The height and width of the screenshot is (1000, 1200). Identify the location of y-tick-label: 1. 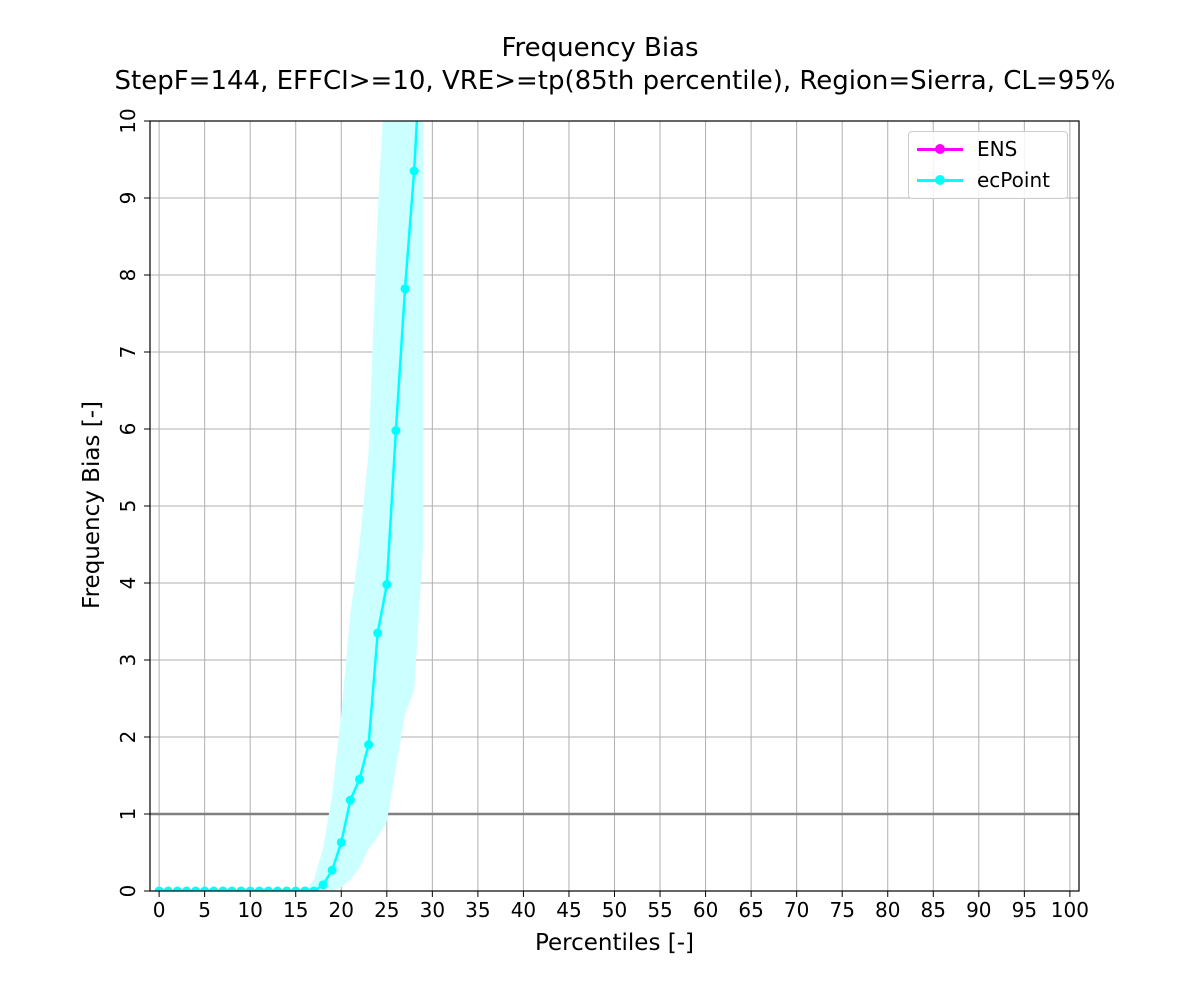
(128, 814).